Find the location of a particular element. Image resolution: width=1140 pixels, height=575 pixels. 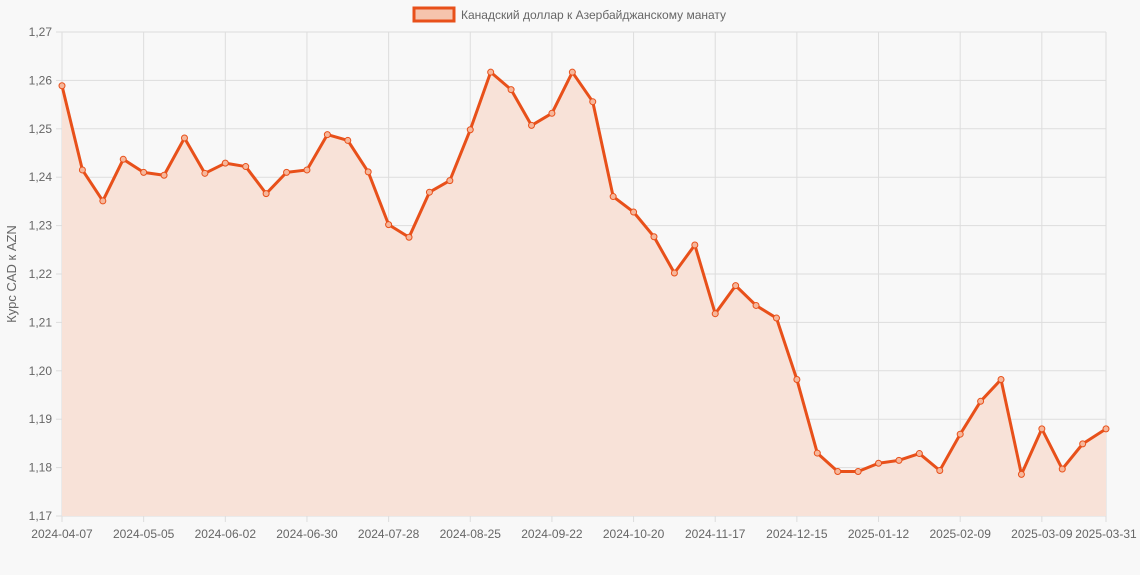

x-tick-label: 2024-09-22 is located at coordinates (552, 534).